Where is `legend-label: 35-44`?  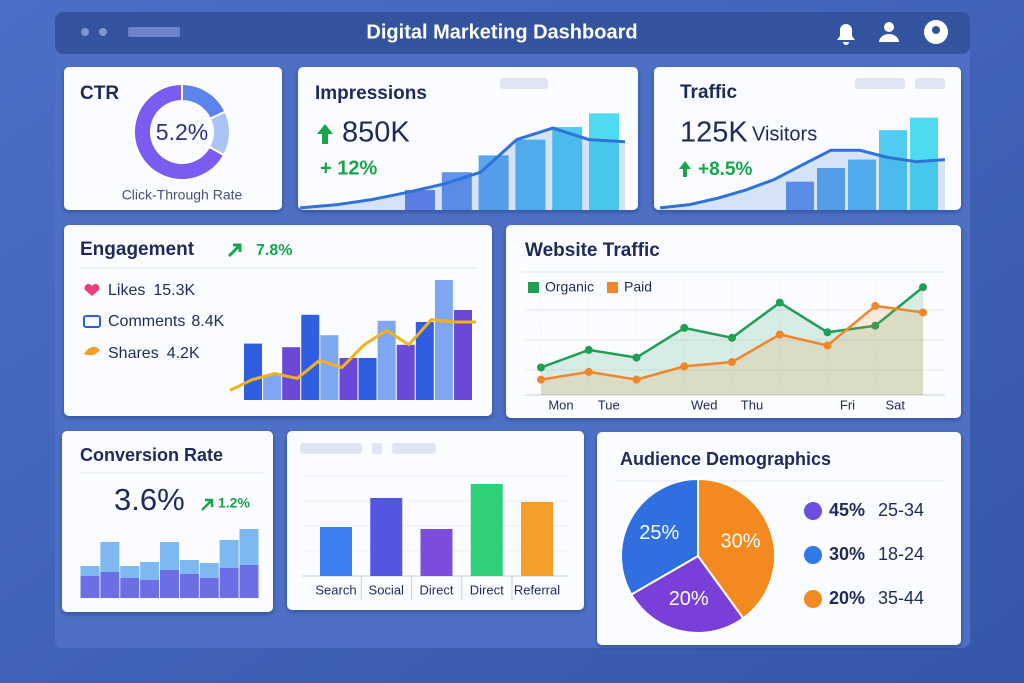 legend-label: 35-44 is located at coordinates (901, 598).